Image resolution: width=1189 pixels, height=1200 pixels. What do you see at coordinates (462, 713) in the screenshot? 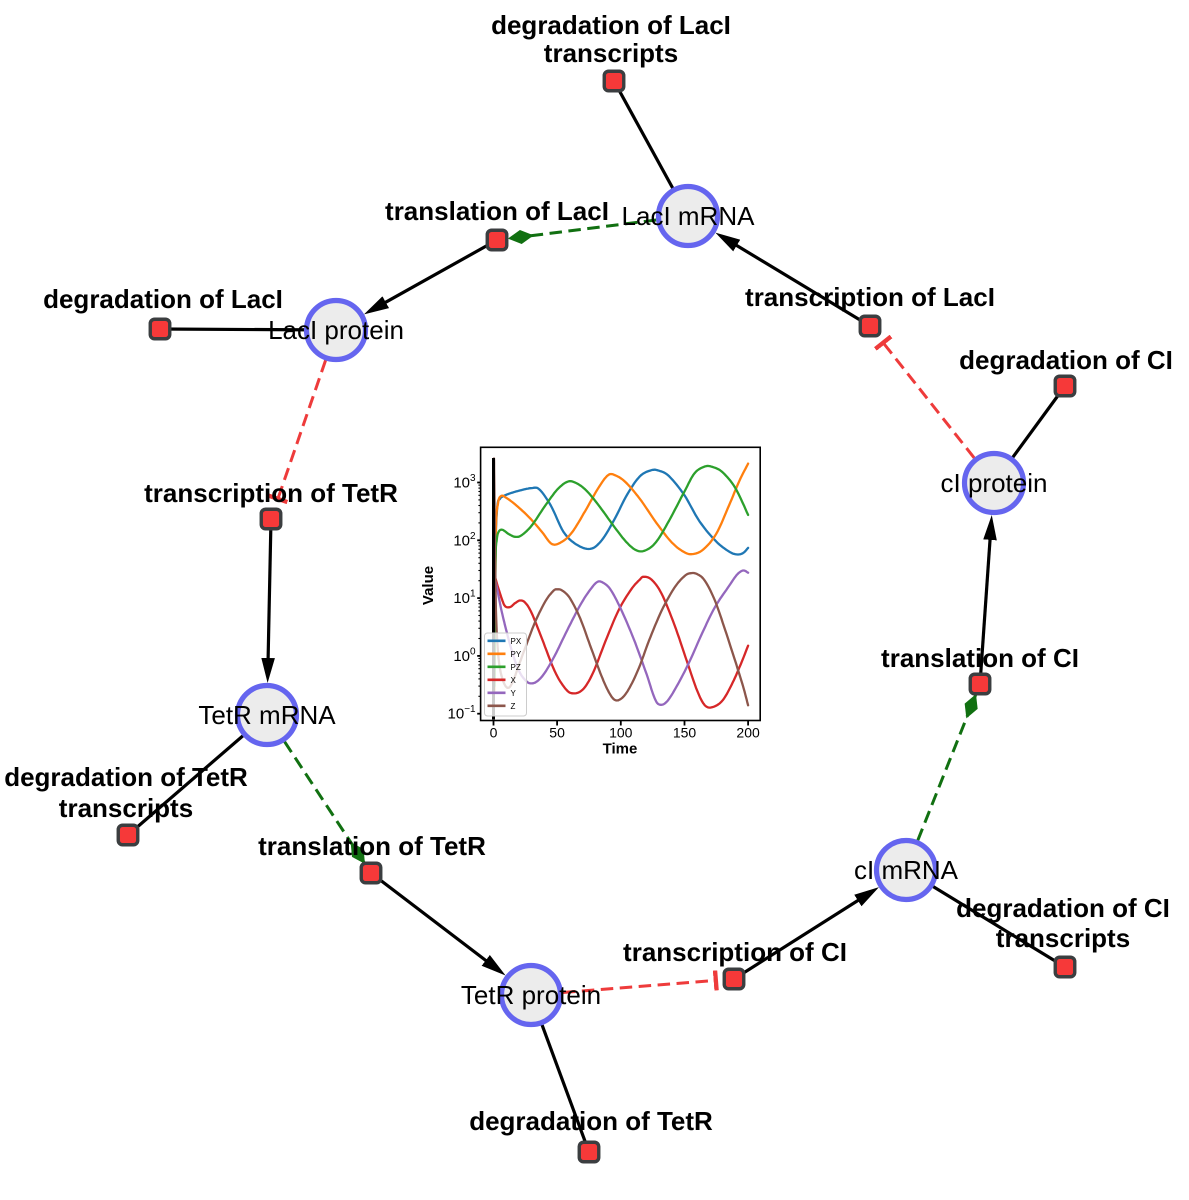
I see `svg-text: 10−1` at bounding box center [462, 713].